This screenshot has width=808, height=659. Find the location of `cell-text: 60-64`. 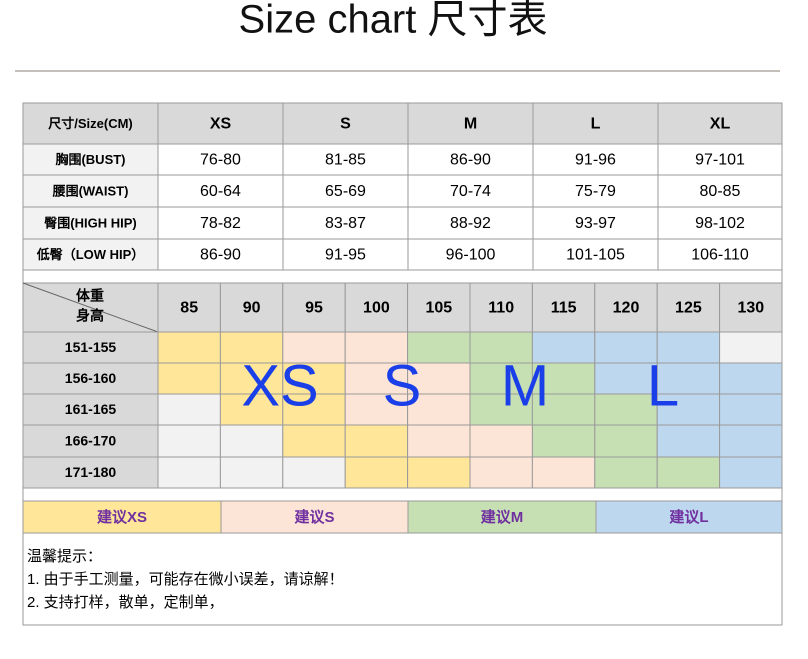

cell-text: 60-64 is located at coordinates (220, 191).